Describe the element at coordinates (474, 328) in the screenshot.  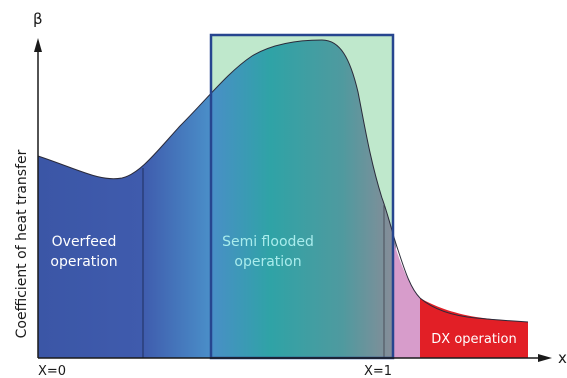
I see `dx-area` at that location.